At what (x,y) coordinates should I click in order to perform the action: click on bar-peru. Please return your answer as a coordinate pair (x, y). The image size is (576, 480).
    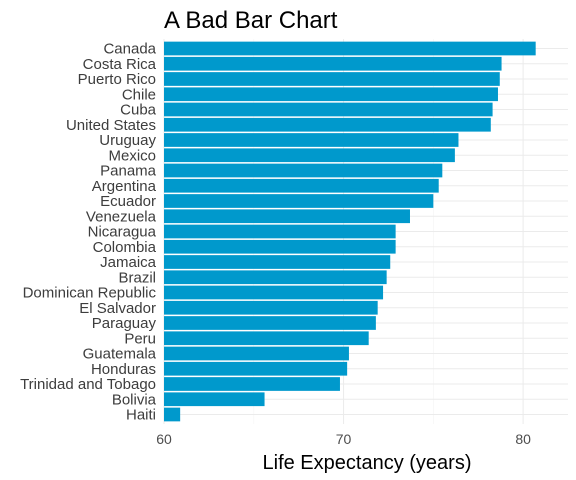
    Looking at the image, I should click on (266, 338).